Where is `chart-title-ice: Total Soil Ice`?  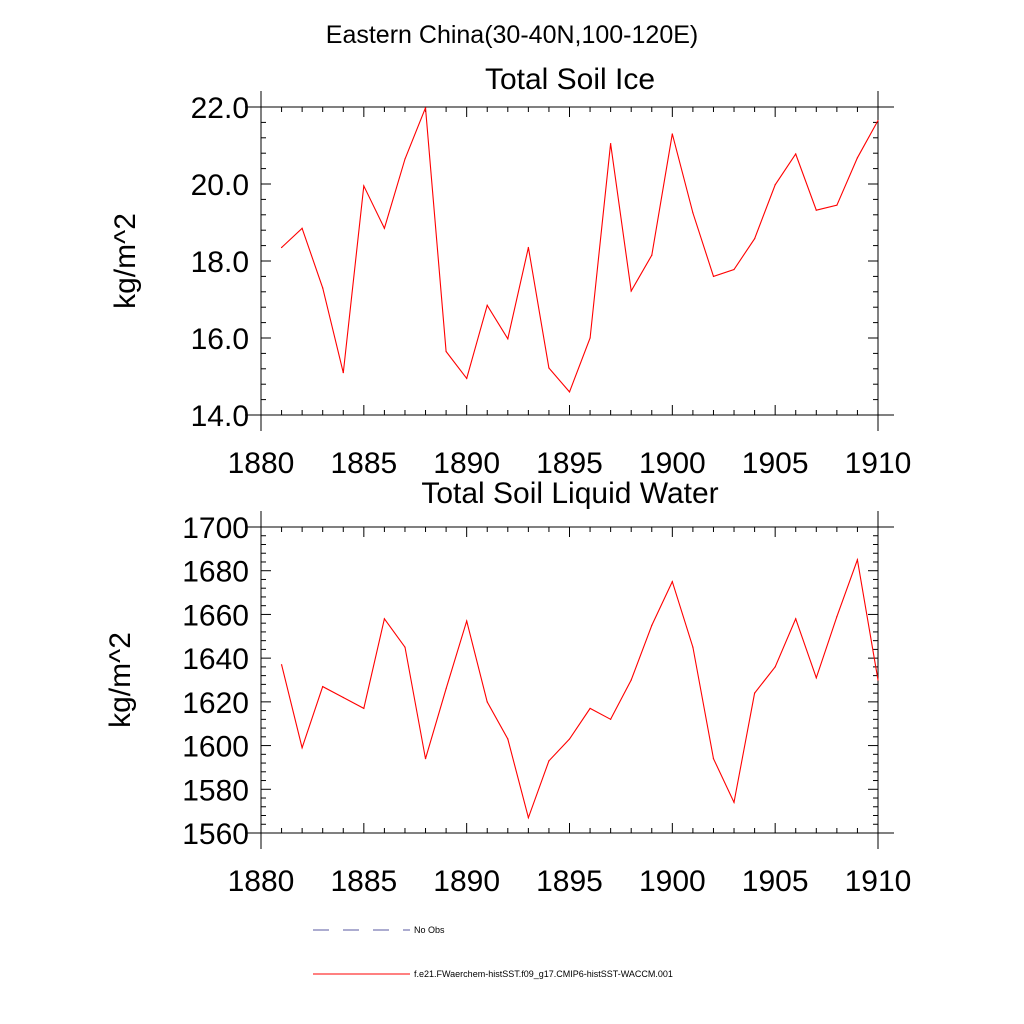 chart-title-ice: Total Soil Ice is located at coordinates (570, 79).